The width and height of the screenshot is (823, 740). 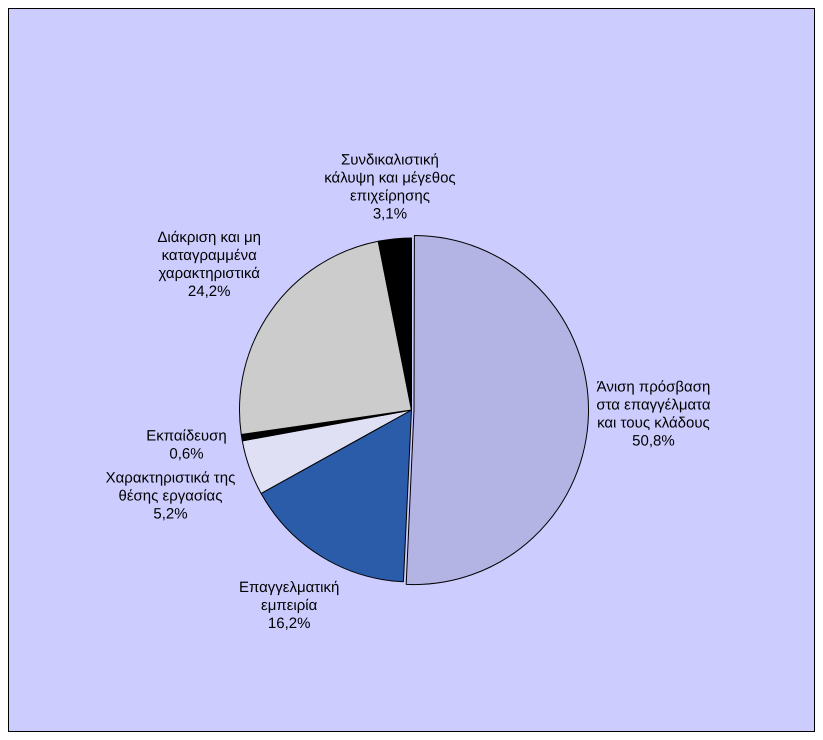 What do you see at coordinates (390, 214) in the screenshot?
I see `data-label: 3,1%` at bounding box center [390, 214].